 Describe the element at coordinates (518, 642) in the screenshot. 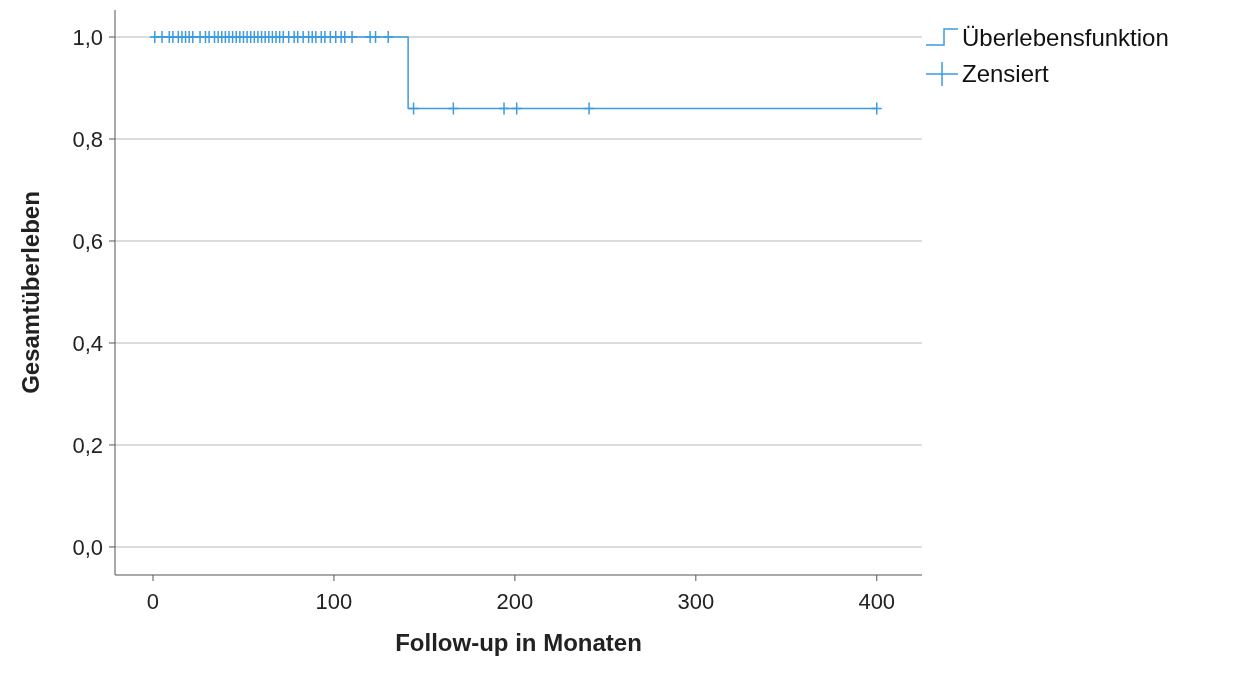

I see `x-axis-title: Follow-up in Monaten` at that location.